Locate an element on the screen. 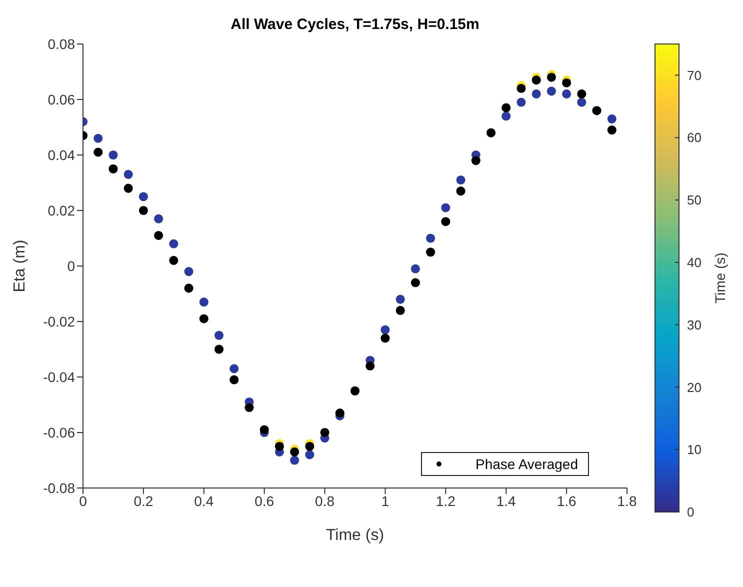  x-tick-label: 0 is located at coordinates (83, 500).